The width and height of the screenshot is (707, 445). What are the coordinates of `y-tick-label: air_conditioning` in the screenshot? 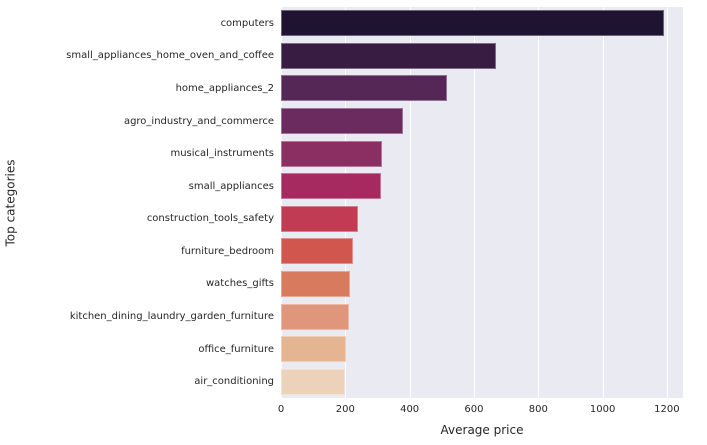 It's located at (234, 382).